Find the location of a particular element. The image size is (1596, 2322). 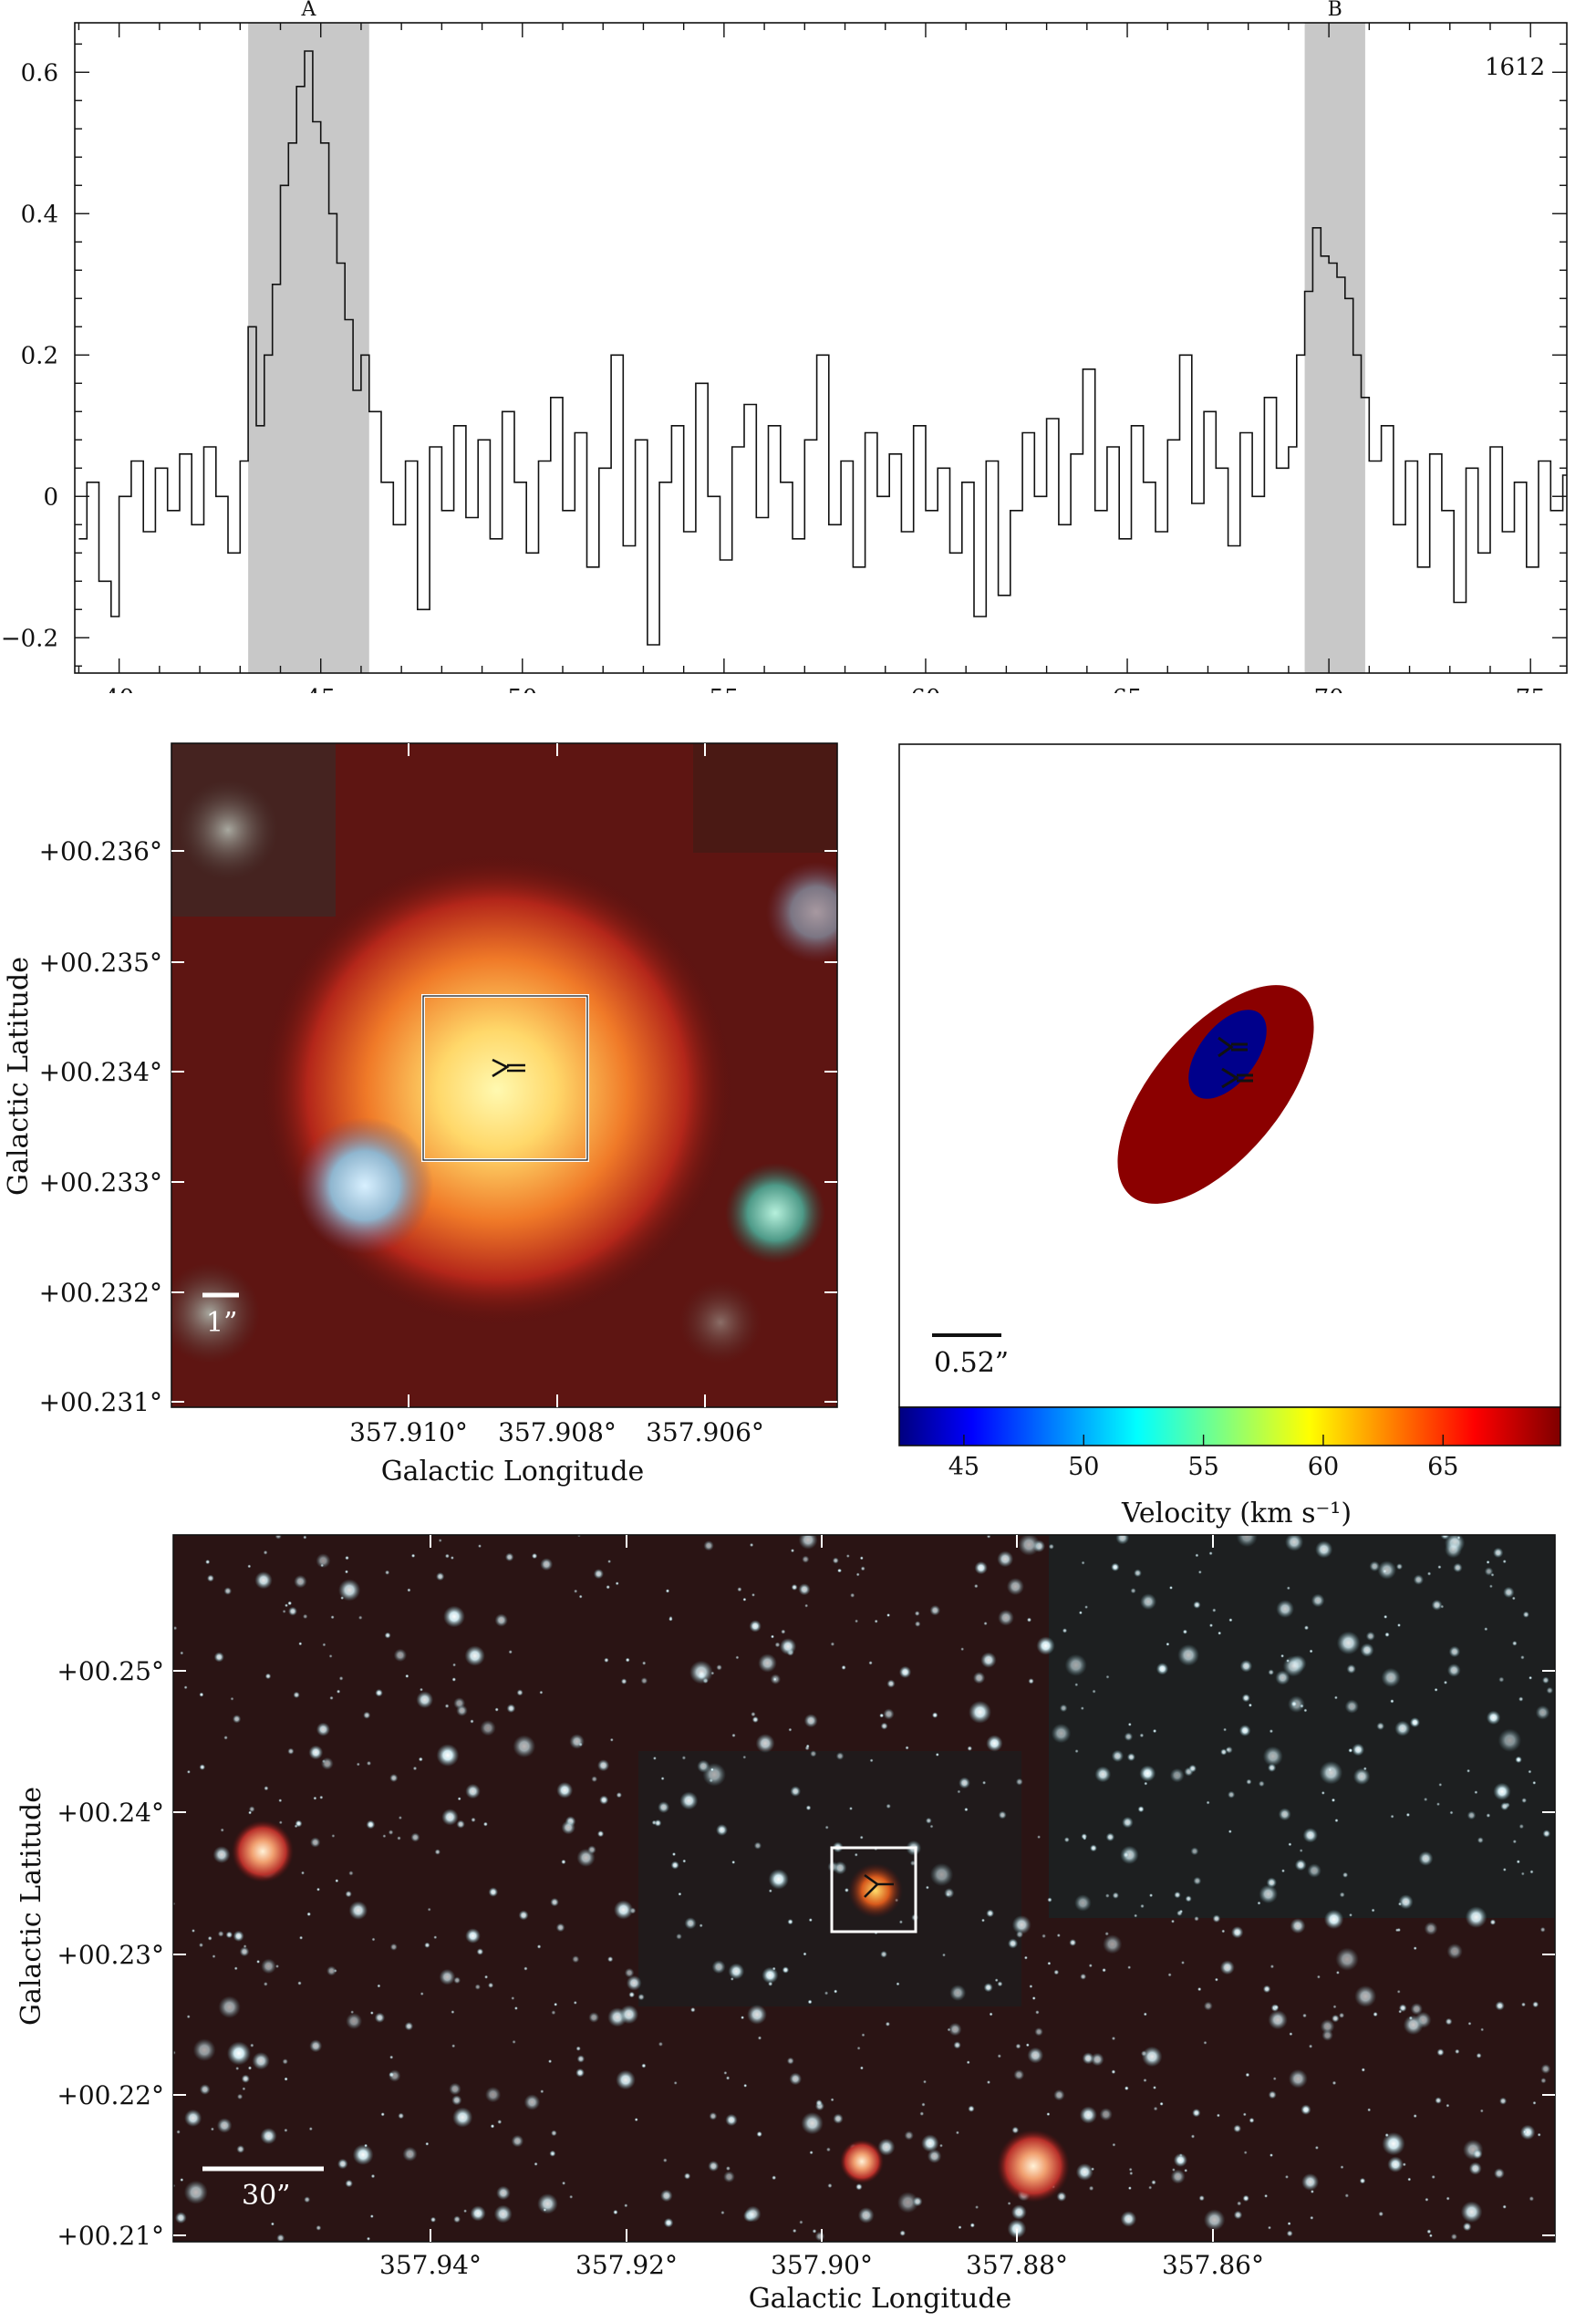

highlight-band is located at coordinates (1335, 348).